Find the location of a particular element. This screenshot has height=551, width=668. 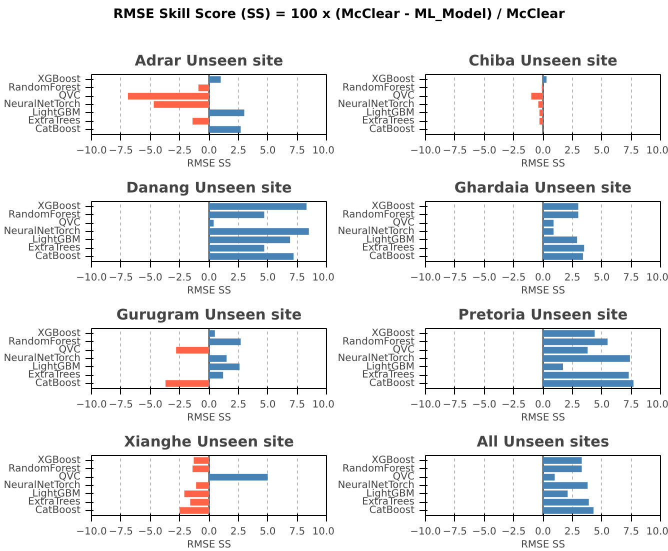

chart-title: Gurugram Unseen site is located at coordinates (209, 315).